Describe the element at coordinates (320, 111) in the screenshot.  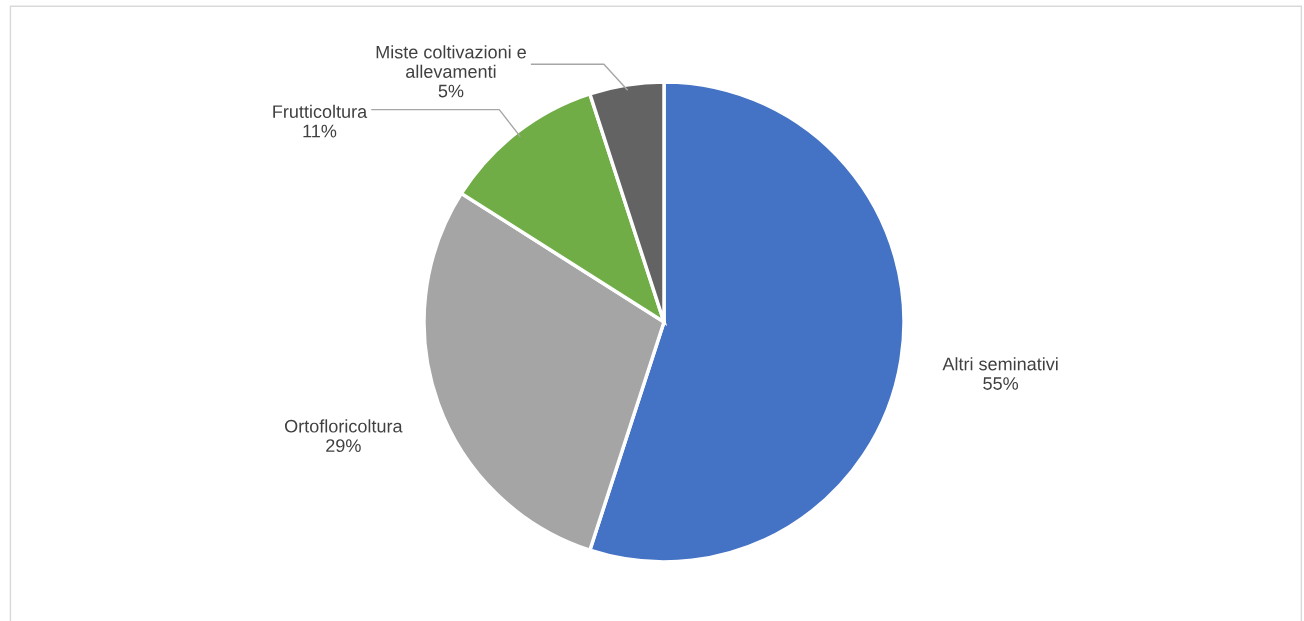
I see `slice-label: Frutticoltura` at that location.